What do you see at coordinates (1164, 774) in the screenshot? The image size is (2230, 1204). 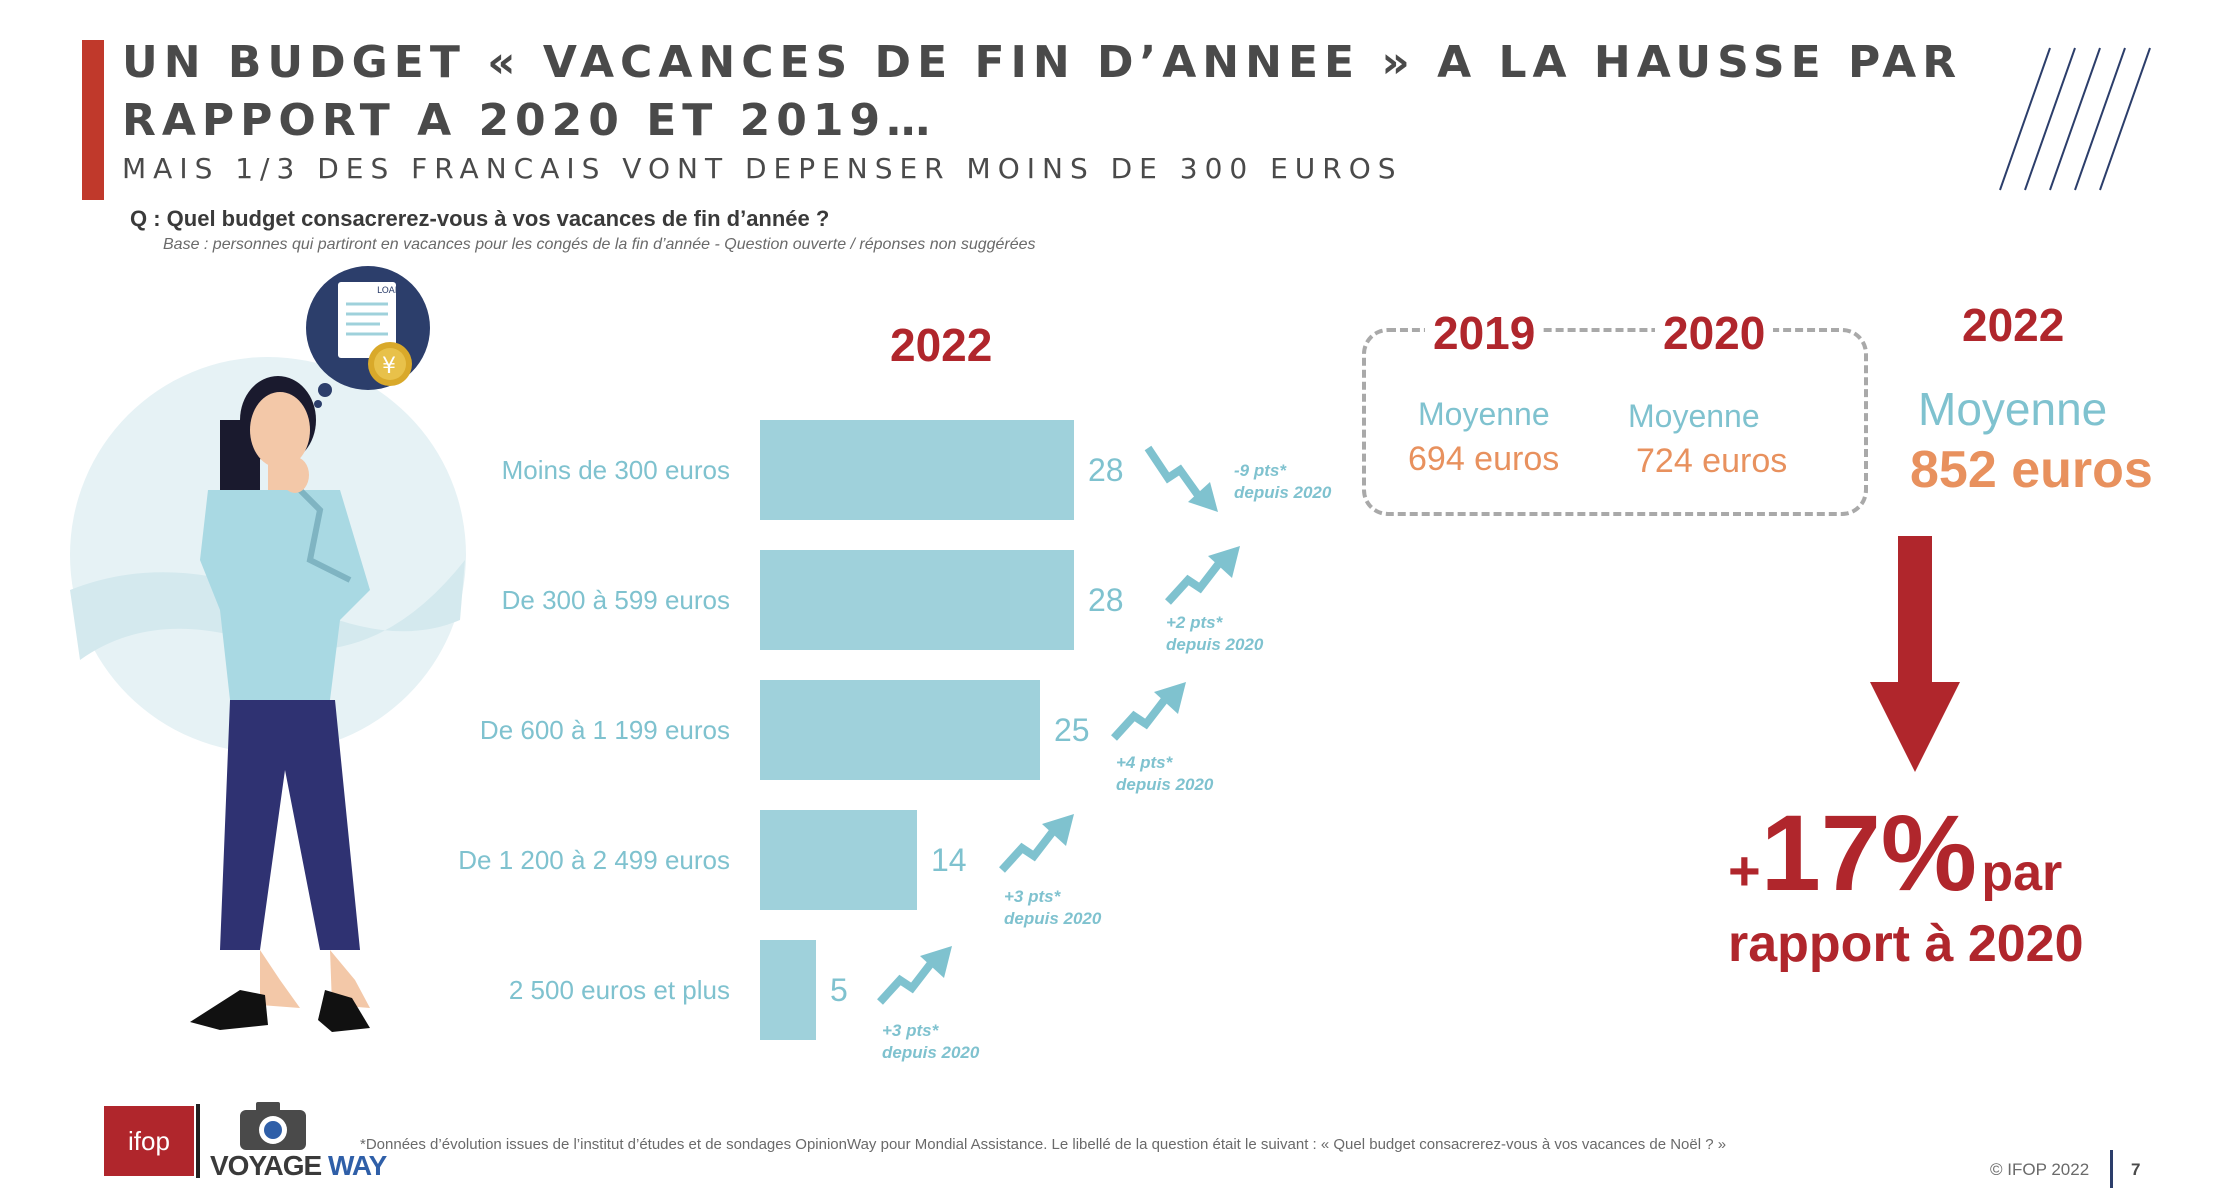 I see `evolution-note: +4 pts* depuis 2020` at bounding box center [1164, 774].